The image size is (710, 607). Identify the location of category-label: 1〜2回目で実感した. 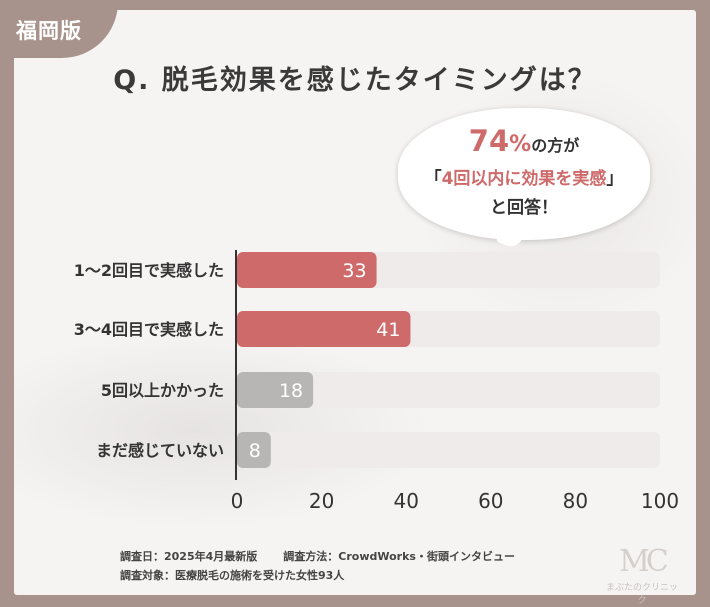
(149, 270).